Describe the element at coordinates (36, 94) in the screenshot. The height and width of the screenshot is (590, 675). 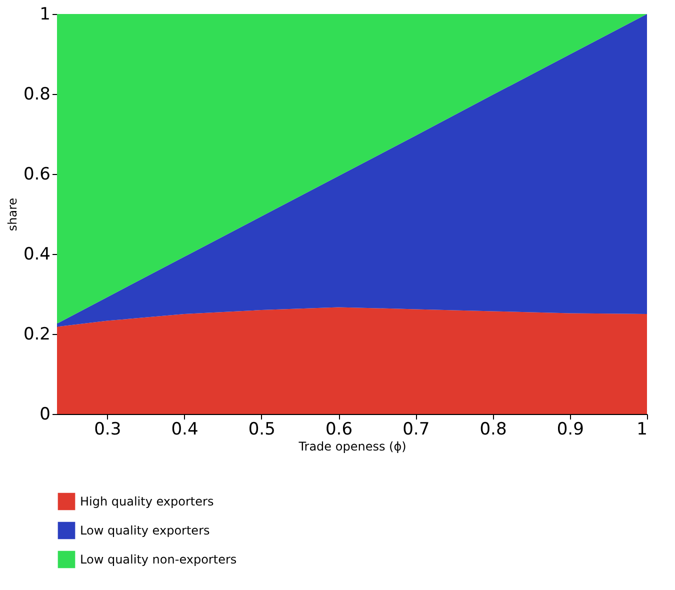
I see `y-tick-label: 0.8` at that location.